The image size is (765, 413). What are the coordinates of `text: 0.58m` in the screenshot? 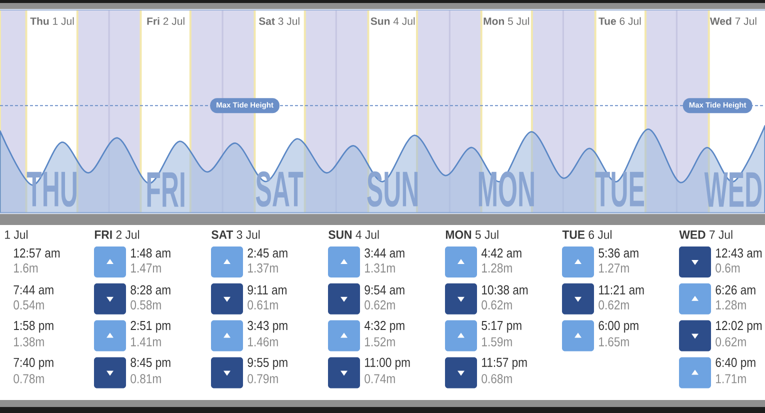 It's located at (145, 305).